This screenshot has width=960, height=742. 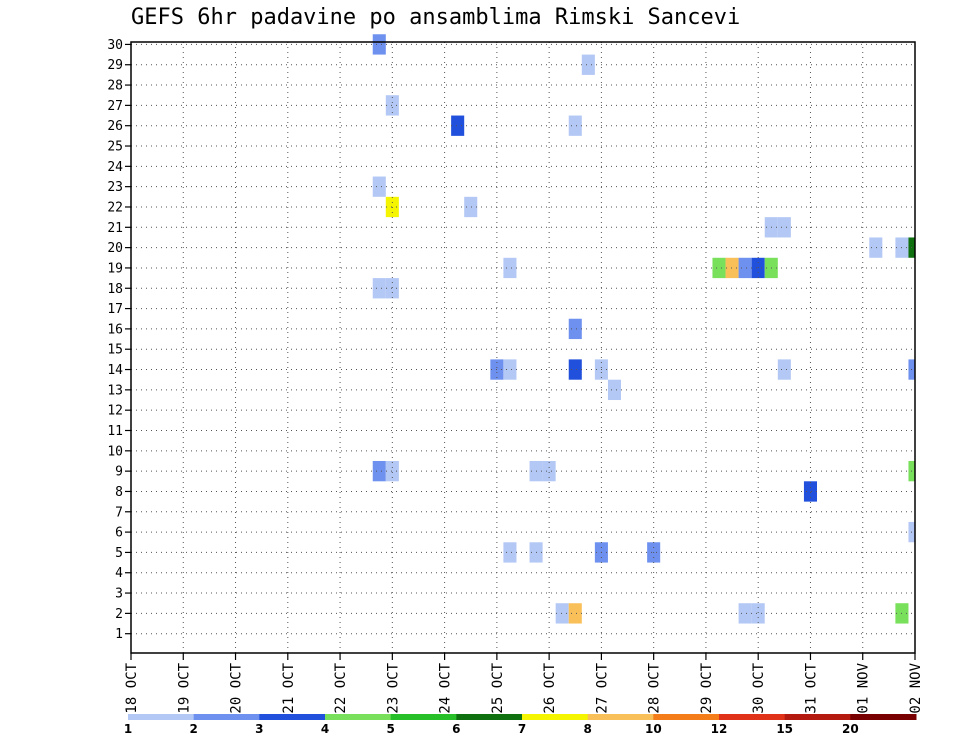 What do you see at coordinates (759, 687) in the screenshot?
I see `x-tick-label: 30 OCT` at bounding box center [759, 687].